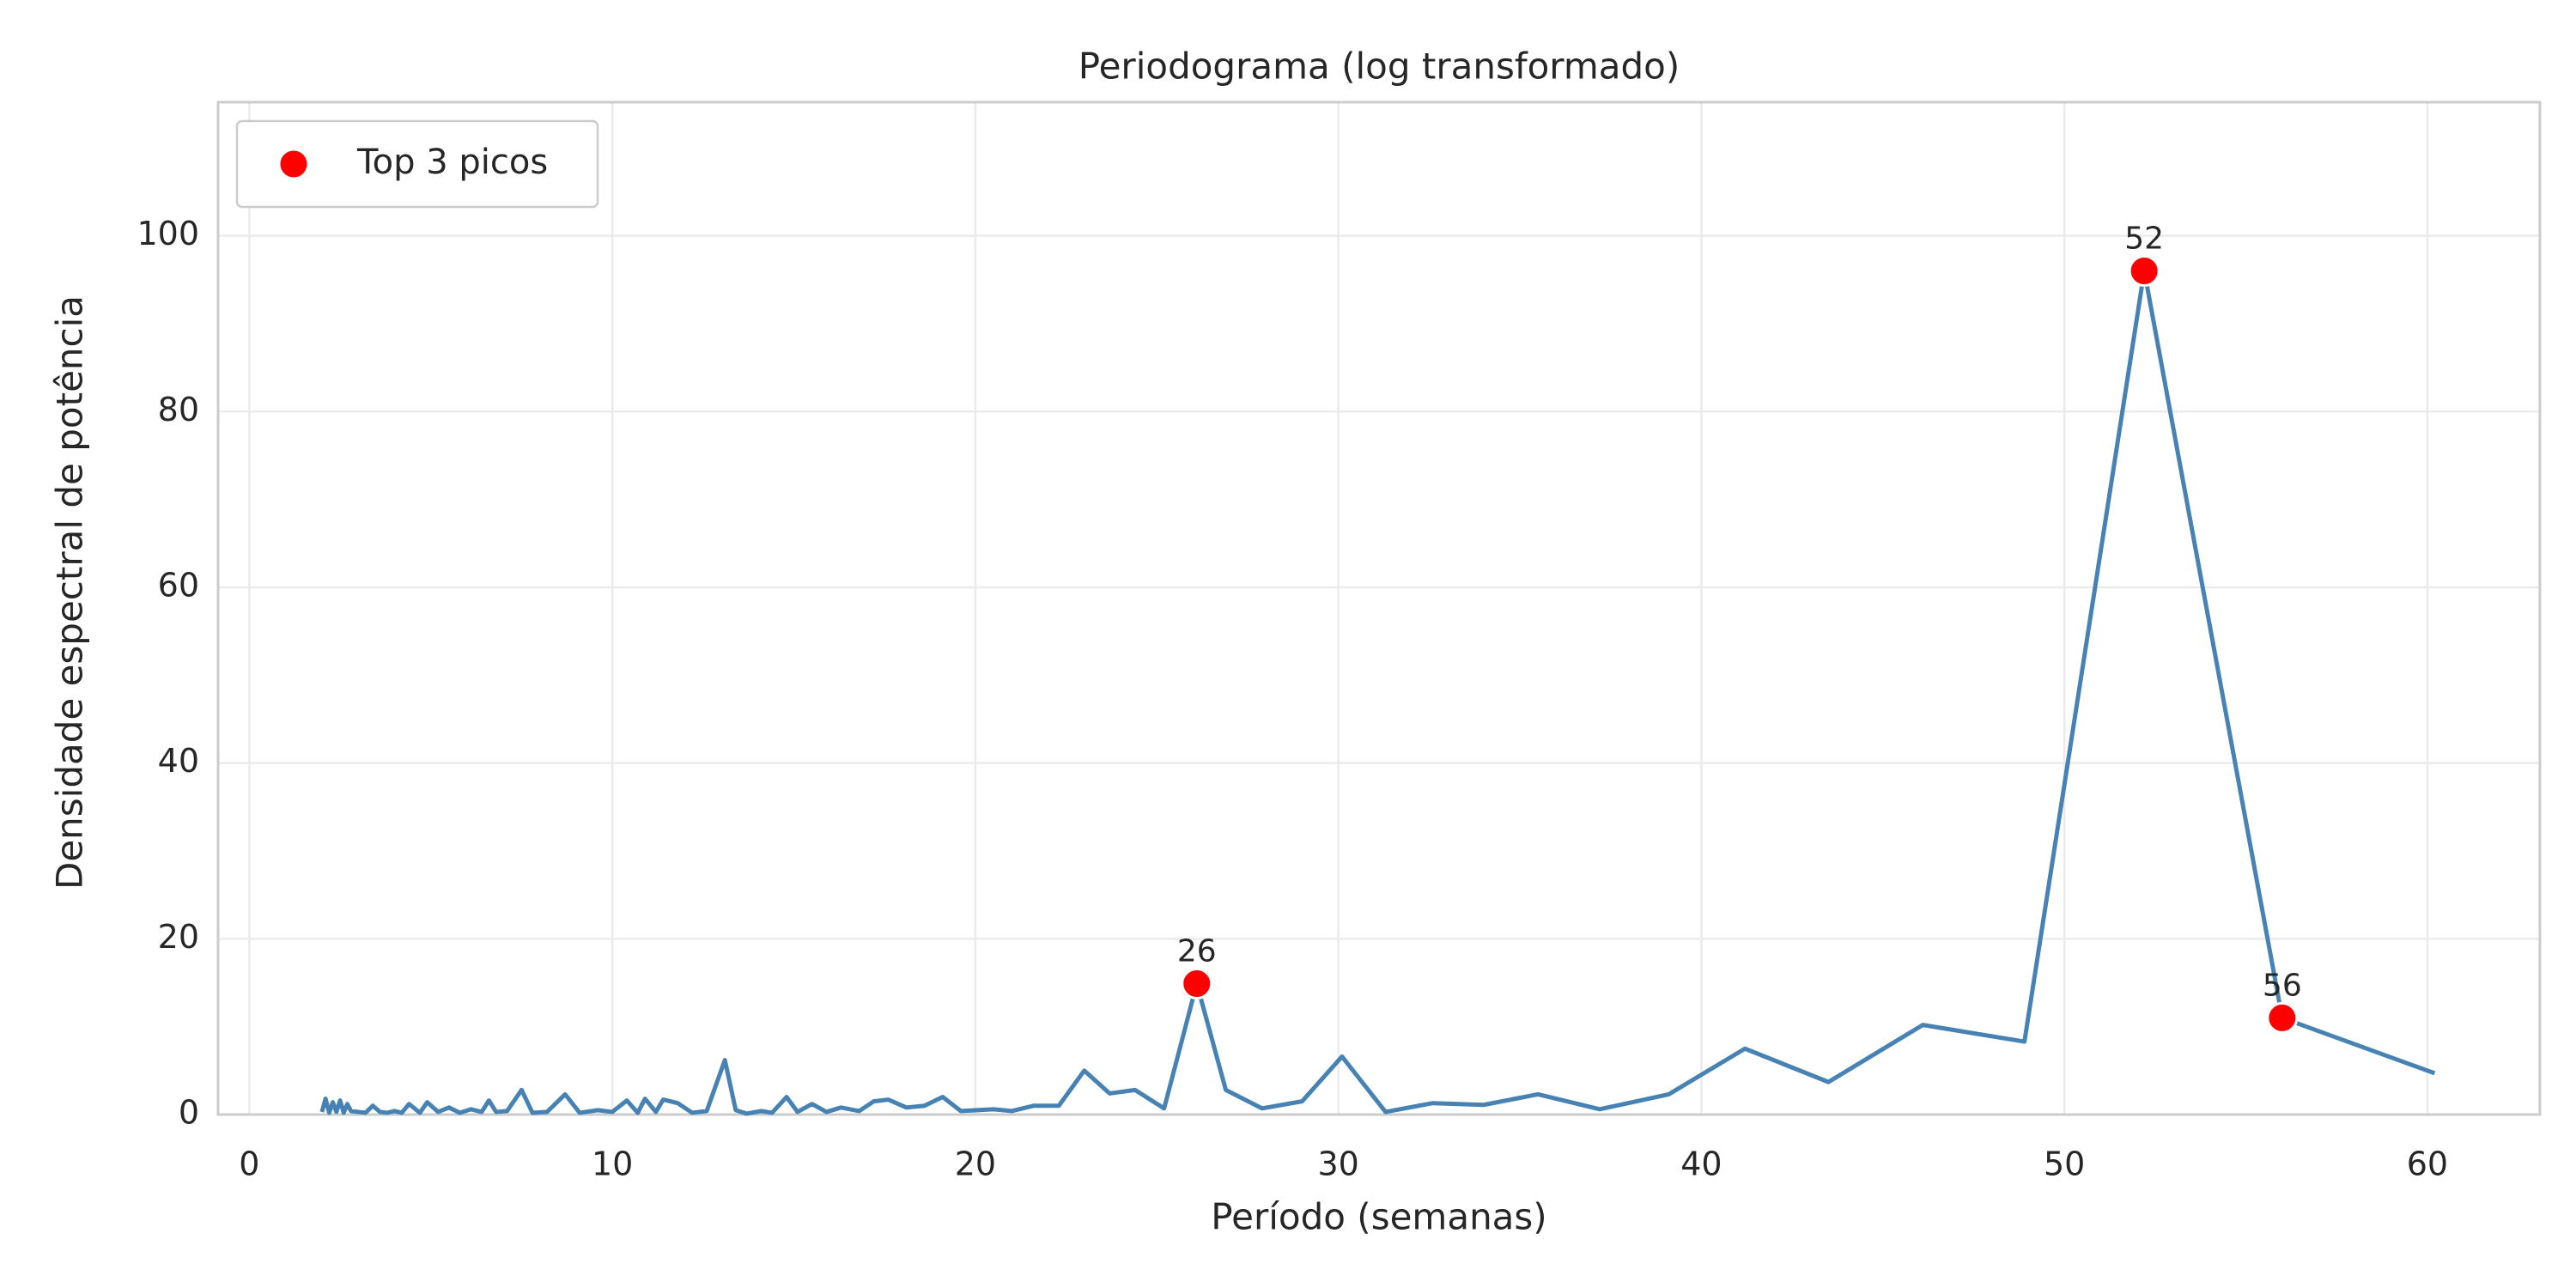 This screenshot has width=2576, height=1288. Describe the element at coordinates (1379, 67) in the screenshot. I see `chart-title: Periodograma (log transformado)` at that location.